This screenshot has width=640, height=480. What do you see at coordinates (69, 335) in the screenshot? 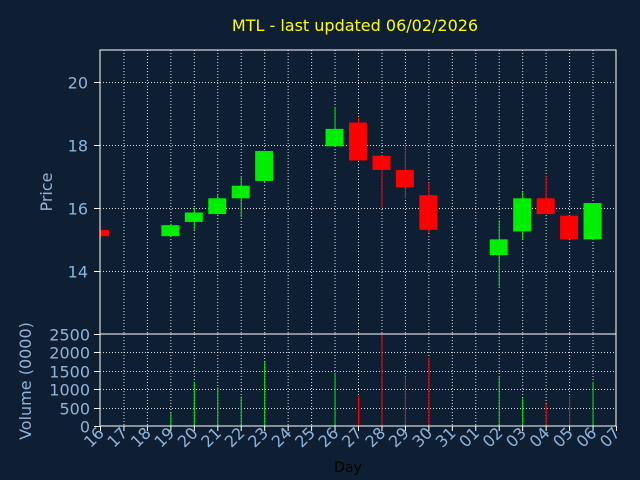
I see `volume-tick-label: 2500` at bounding box center [69, 335].